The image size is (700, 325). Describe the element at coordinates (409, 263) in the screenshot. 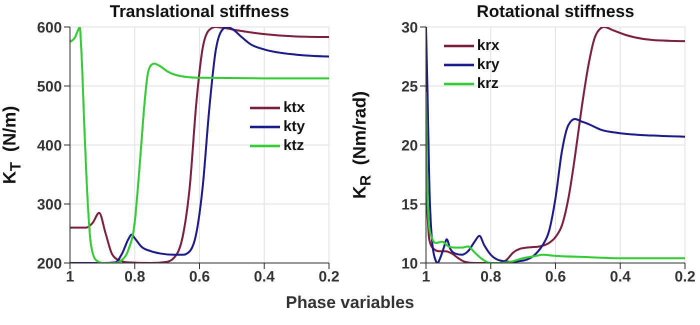

I see `y-tick-label: 10` at that location.